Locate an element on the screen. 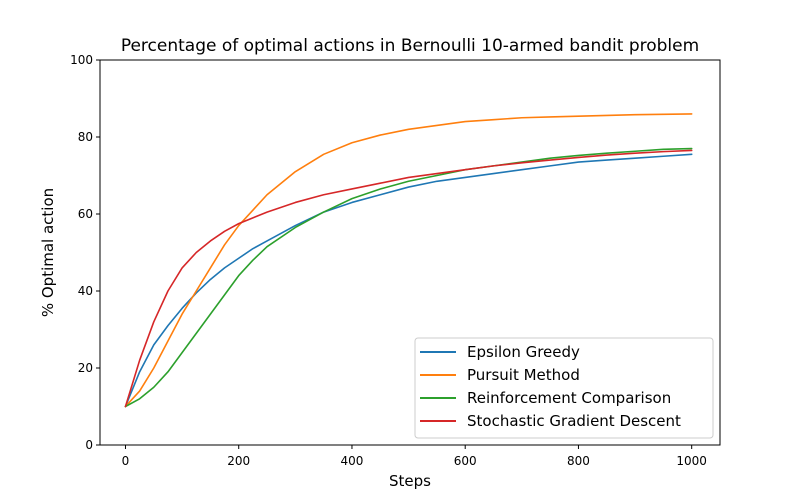  y-tick-label: 60 is located at coordinates (85, 214).